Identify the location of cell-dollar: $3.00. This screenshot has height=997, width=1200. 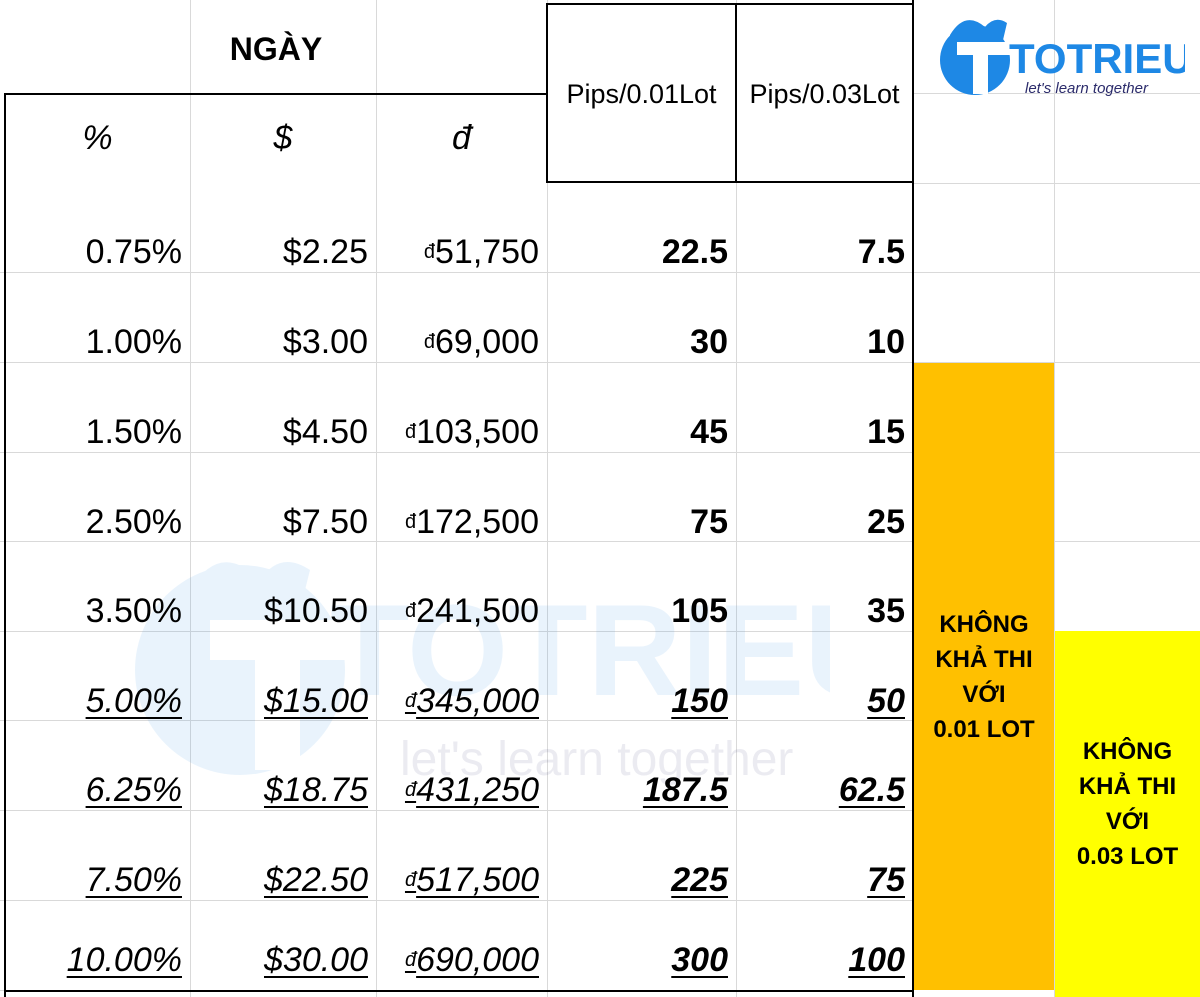
(325, 341).